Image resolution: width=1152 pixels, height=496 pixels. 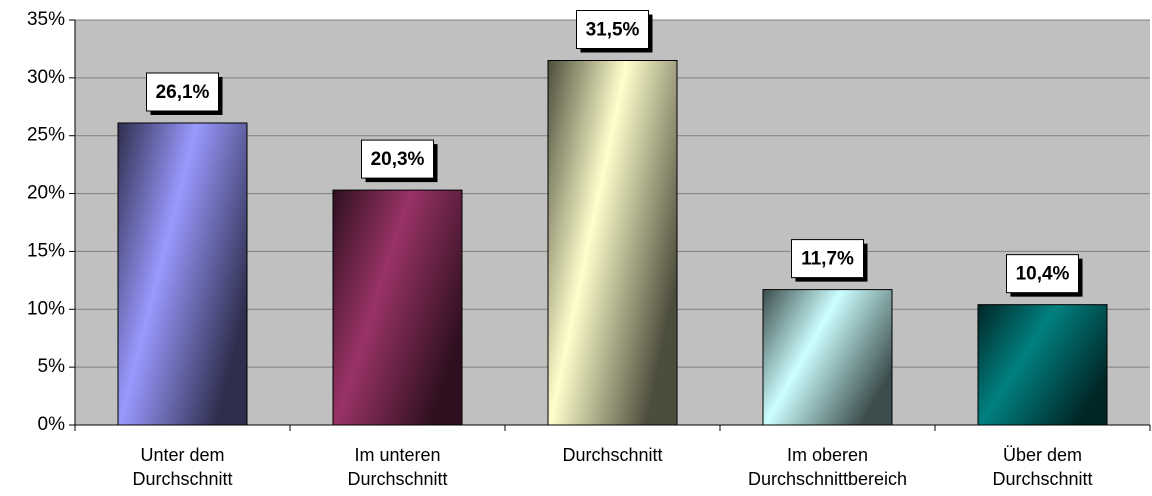 What do you see at coordinates (612, 455) in the screenshot?
I see `x-tick-label: Durchschnitt` at bounding box center [612, 455].